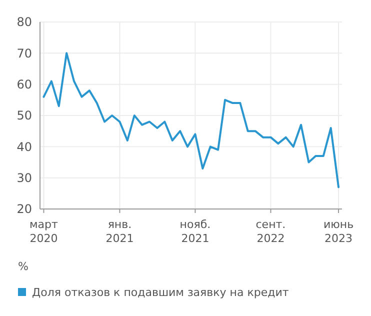  I want to click on x-tick-label: нояб. 2021, so click(195, 231).